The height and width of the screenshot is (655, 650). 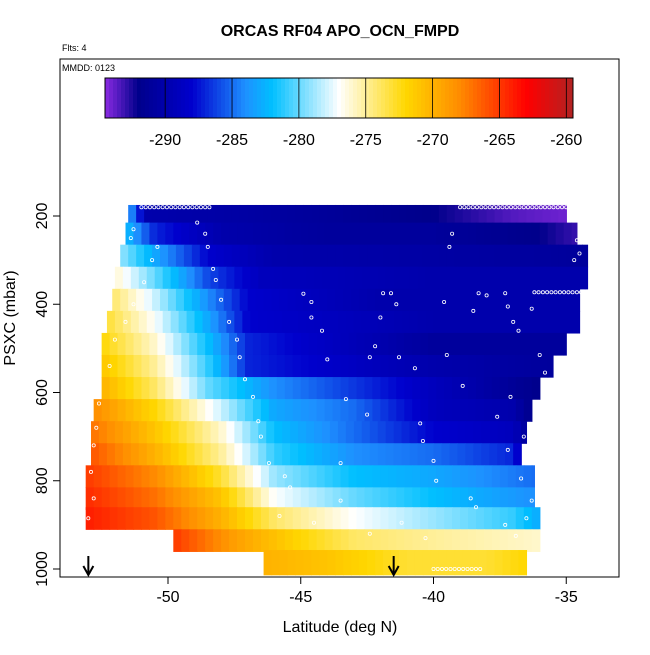 I want to click on colorbar-tick-label: -280, so click(x=299, y=140).